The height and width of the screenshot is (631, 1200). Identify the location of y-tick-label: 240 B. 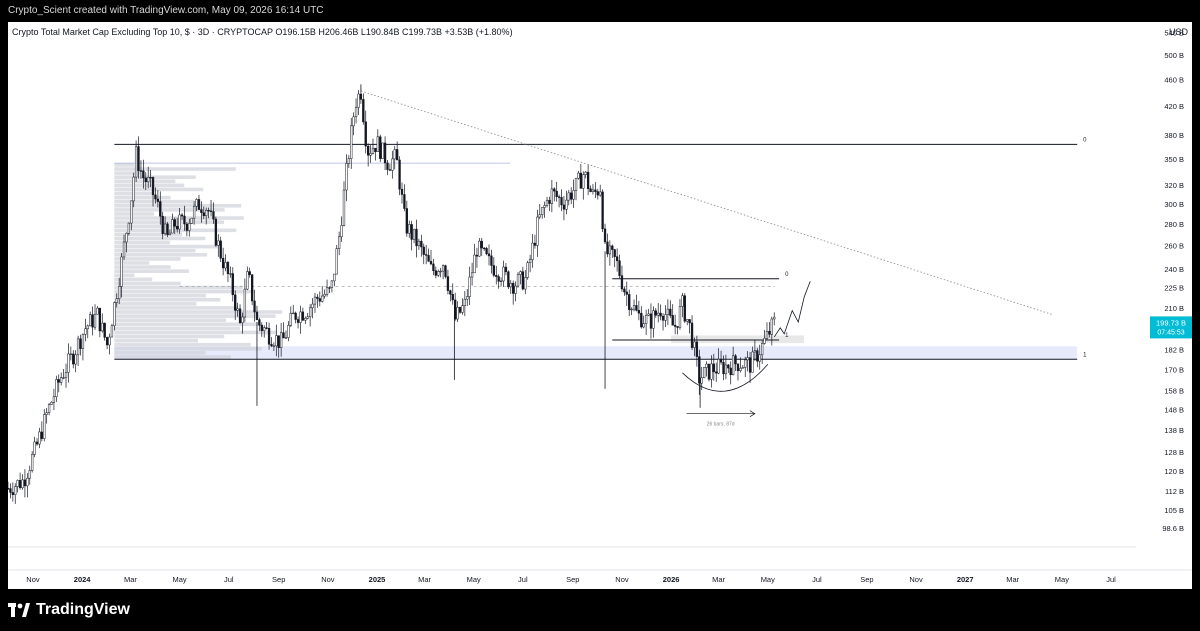
(1174, 269).